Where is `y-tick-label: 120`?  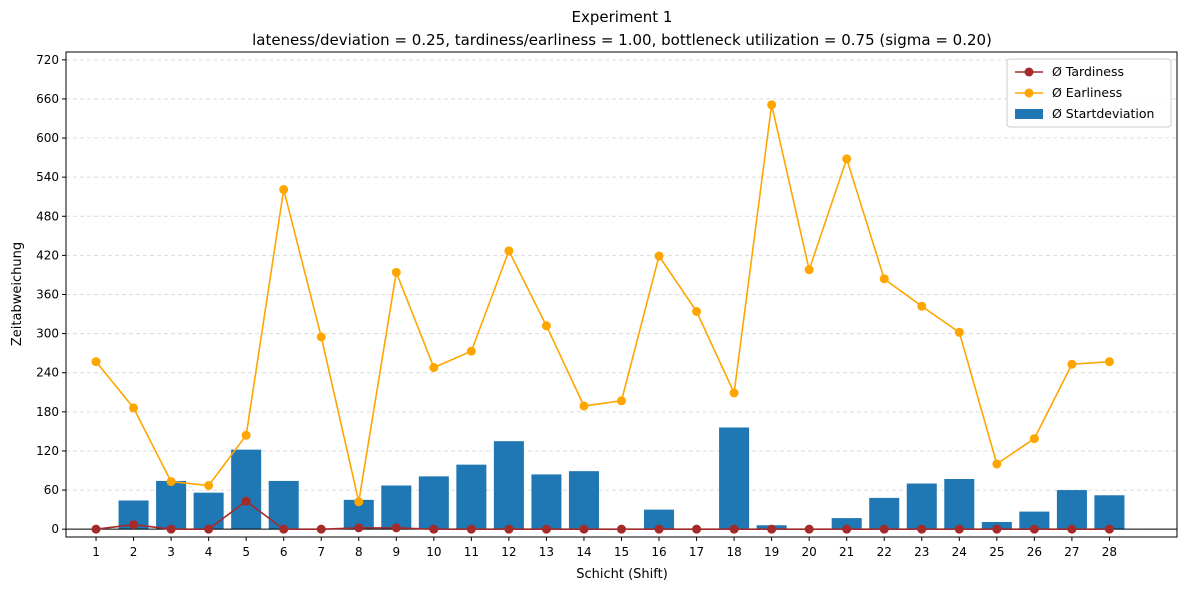
y-tick-label: 120 is located at coordinates (47, 451).